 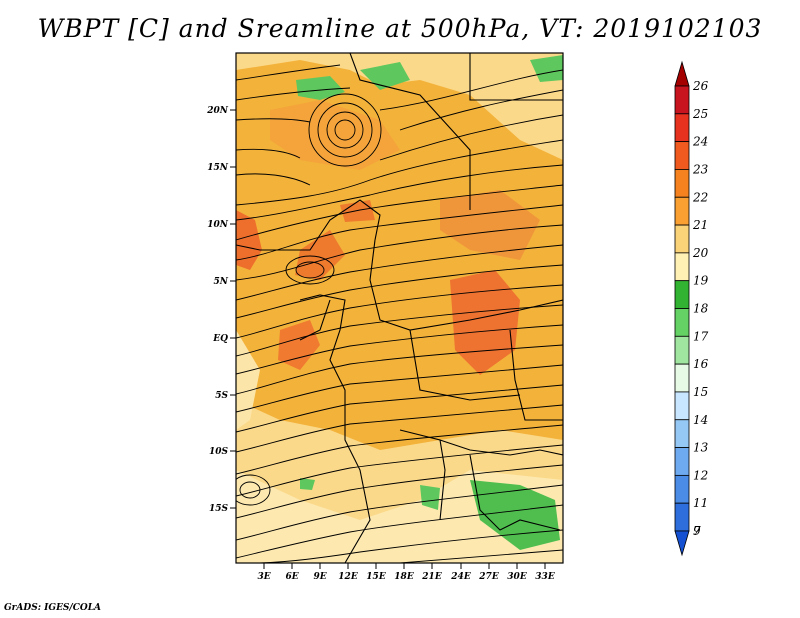 What do you see at coordinates (404, 577) in the screenshot?
I see `lon-label-18e: 18E` at bounding box center [404, 577].